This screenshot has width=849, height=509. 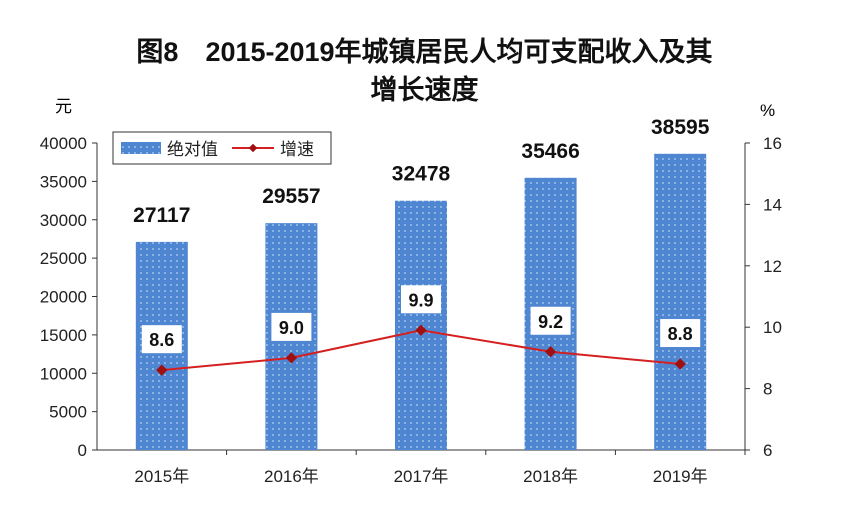 What do you see at coordinates (680, 476) in the screenshot?
I see `x-tick-label: 2019年` at bounding box center [680, 476].